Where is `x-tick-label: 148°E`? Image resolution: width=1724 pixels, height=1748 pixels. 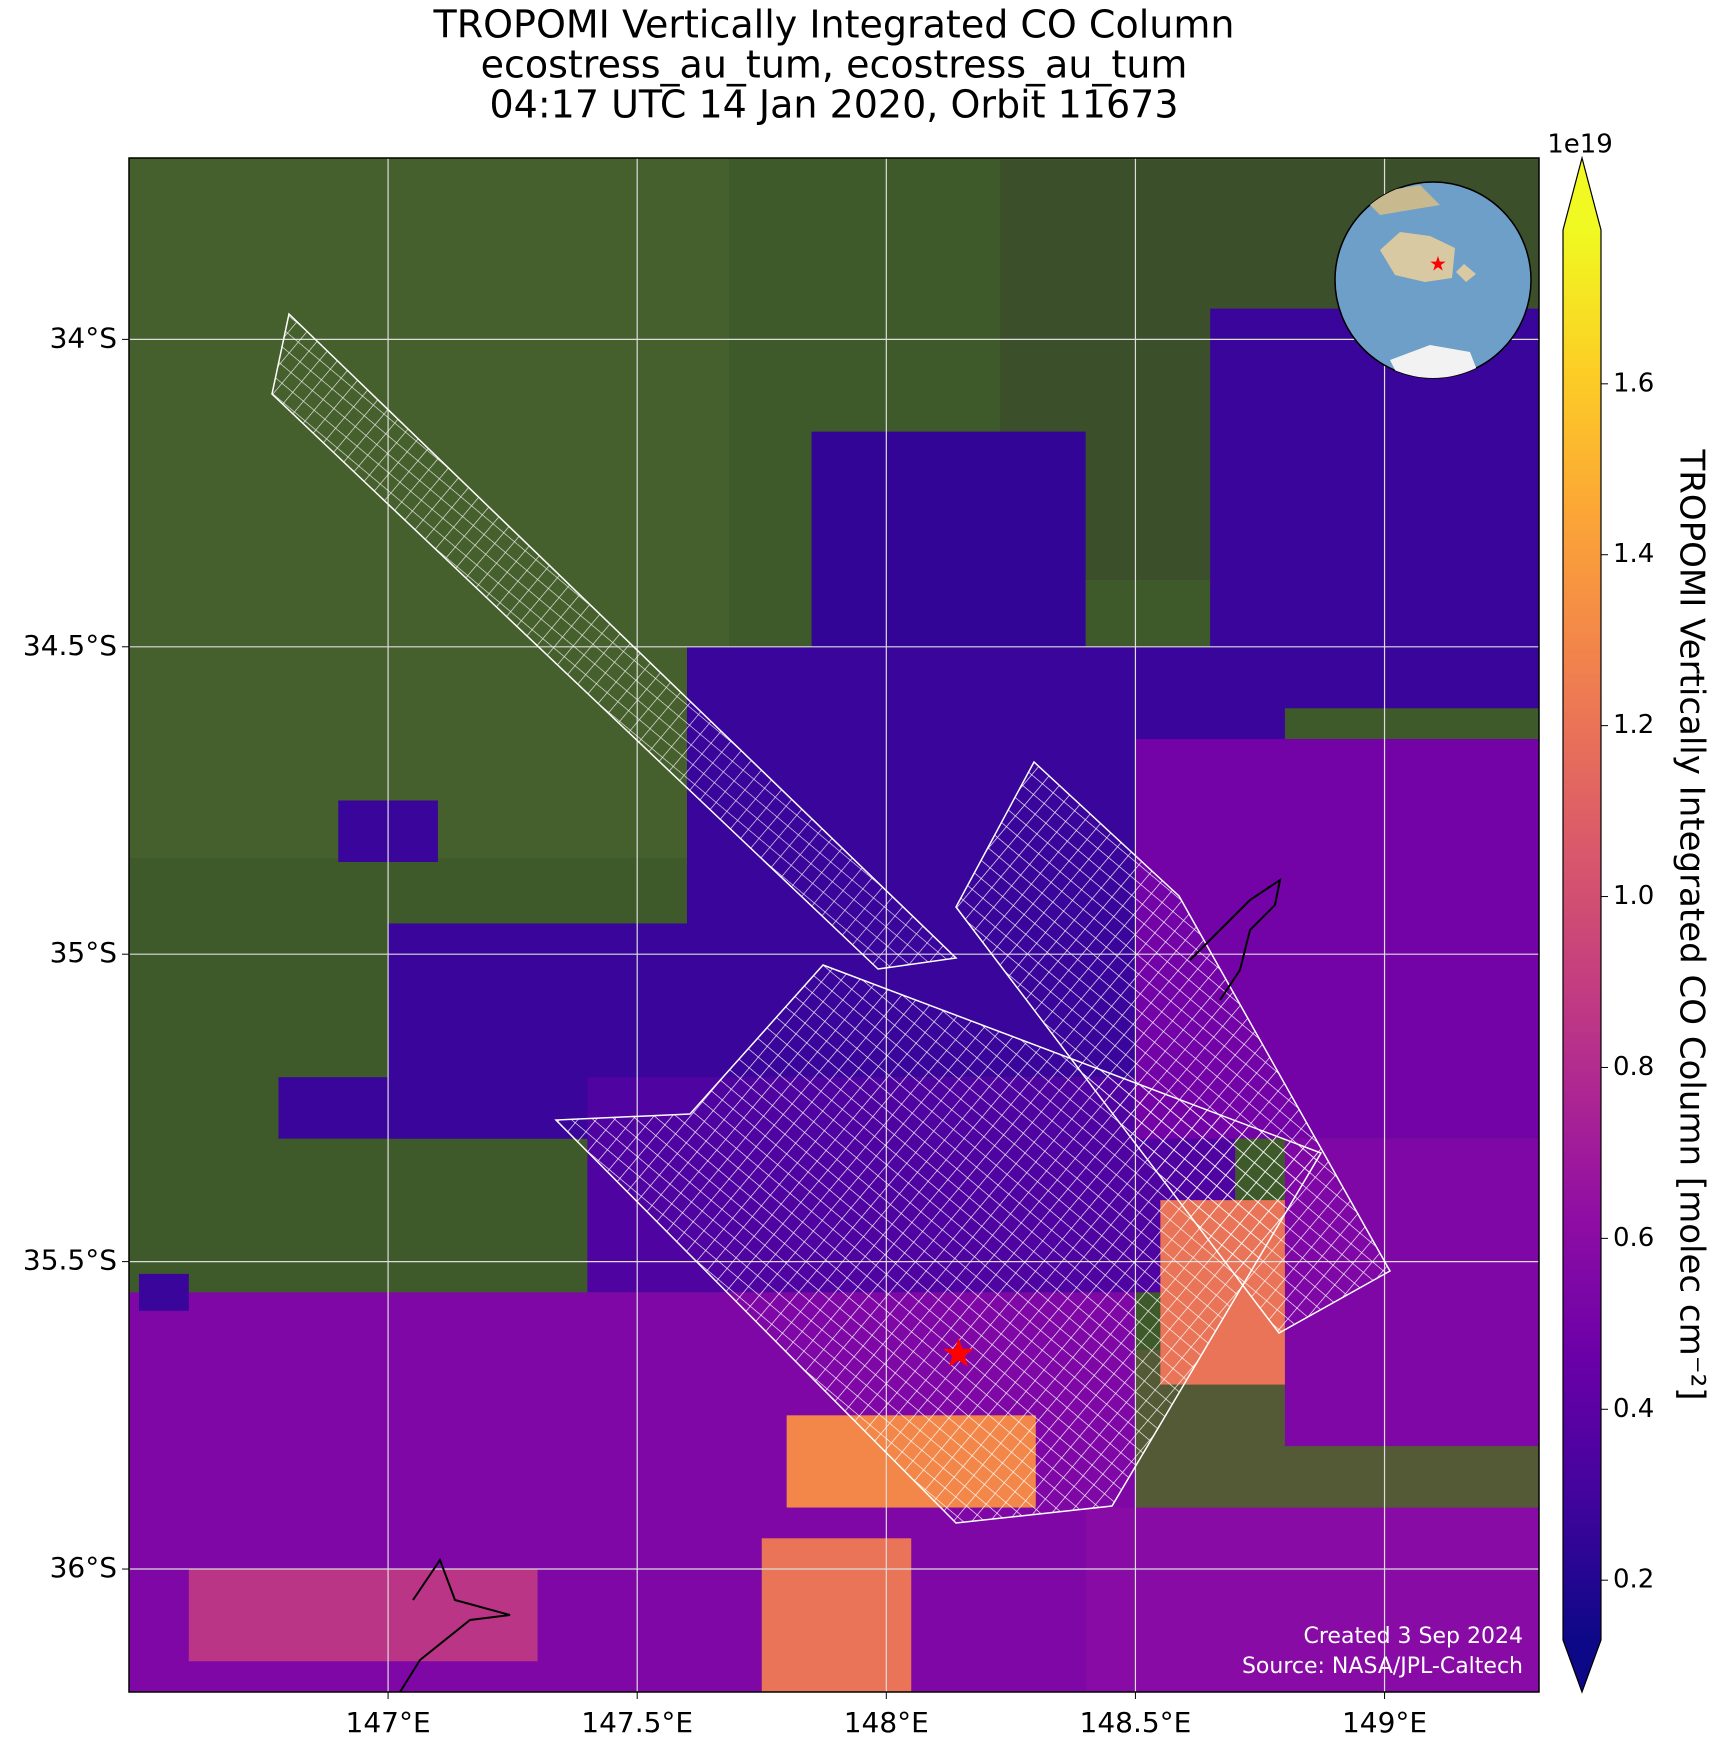 x-tick-label: 148°E is located at coordinates (886, 1722).